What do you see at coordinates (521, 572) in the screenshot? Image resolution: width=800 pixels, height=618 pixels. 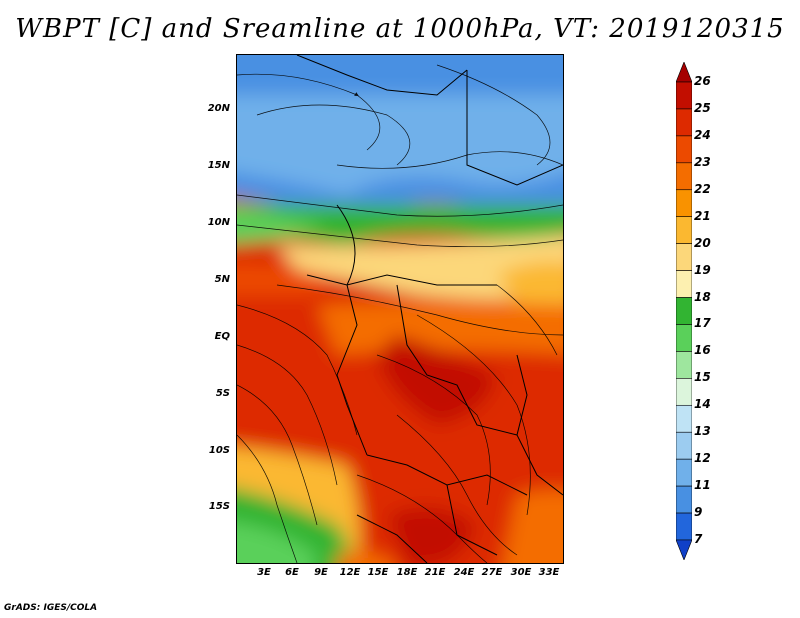 I see `lon-label: 30E` at bounding box center [521, 572].